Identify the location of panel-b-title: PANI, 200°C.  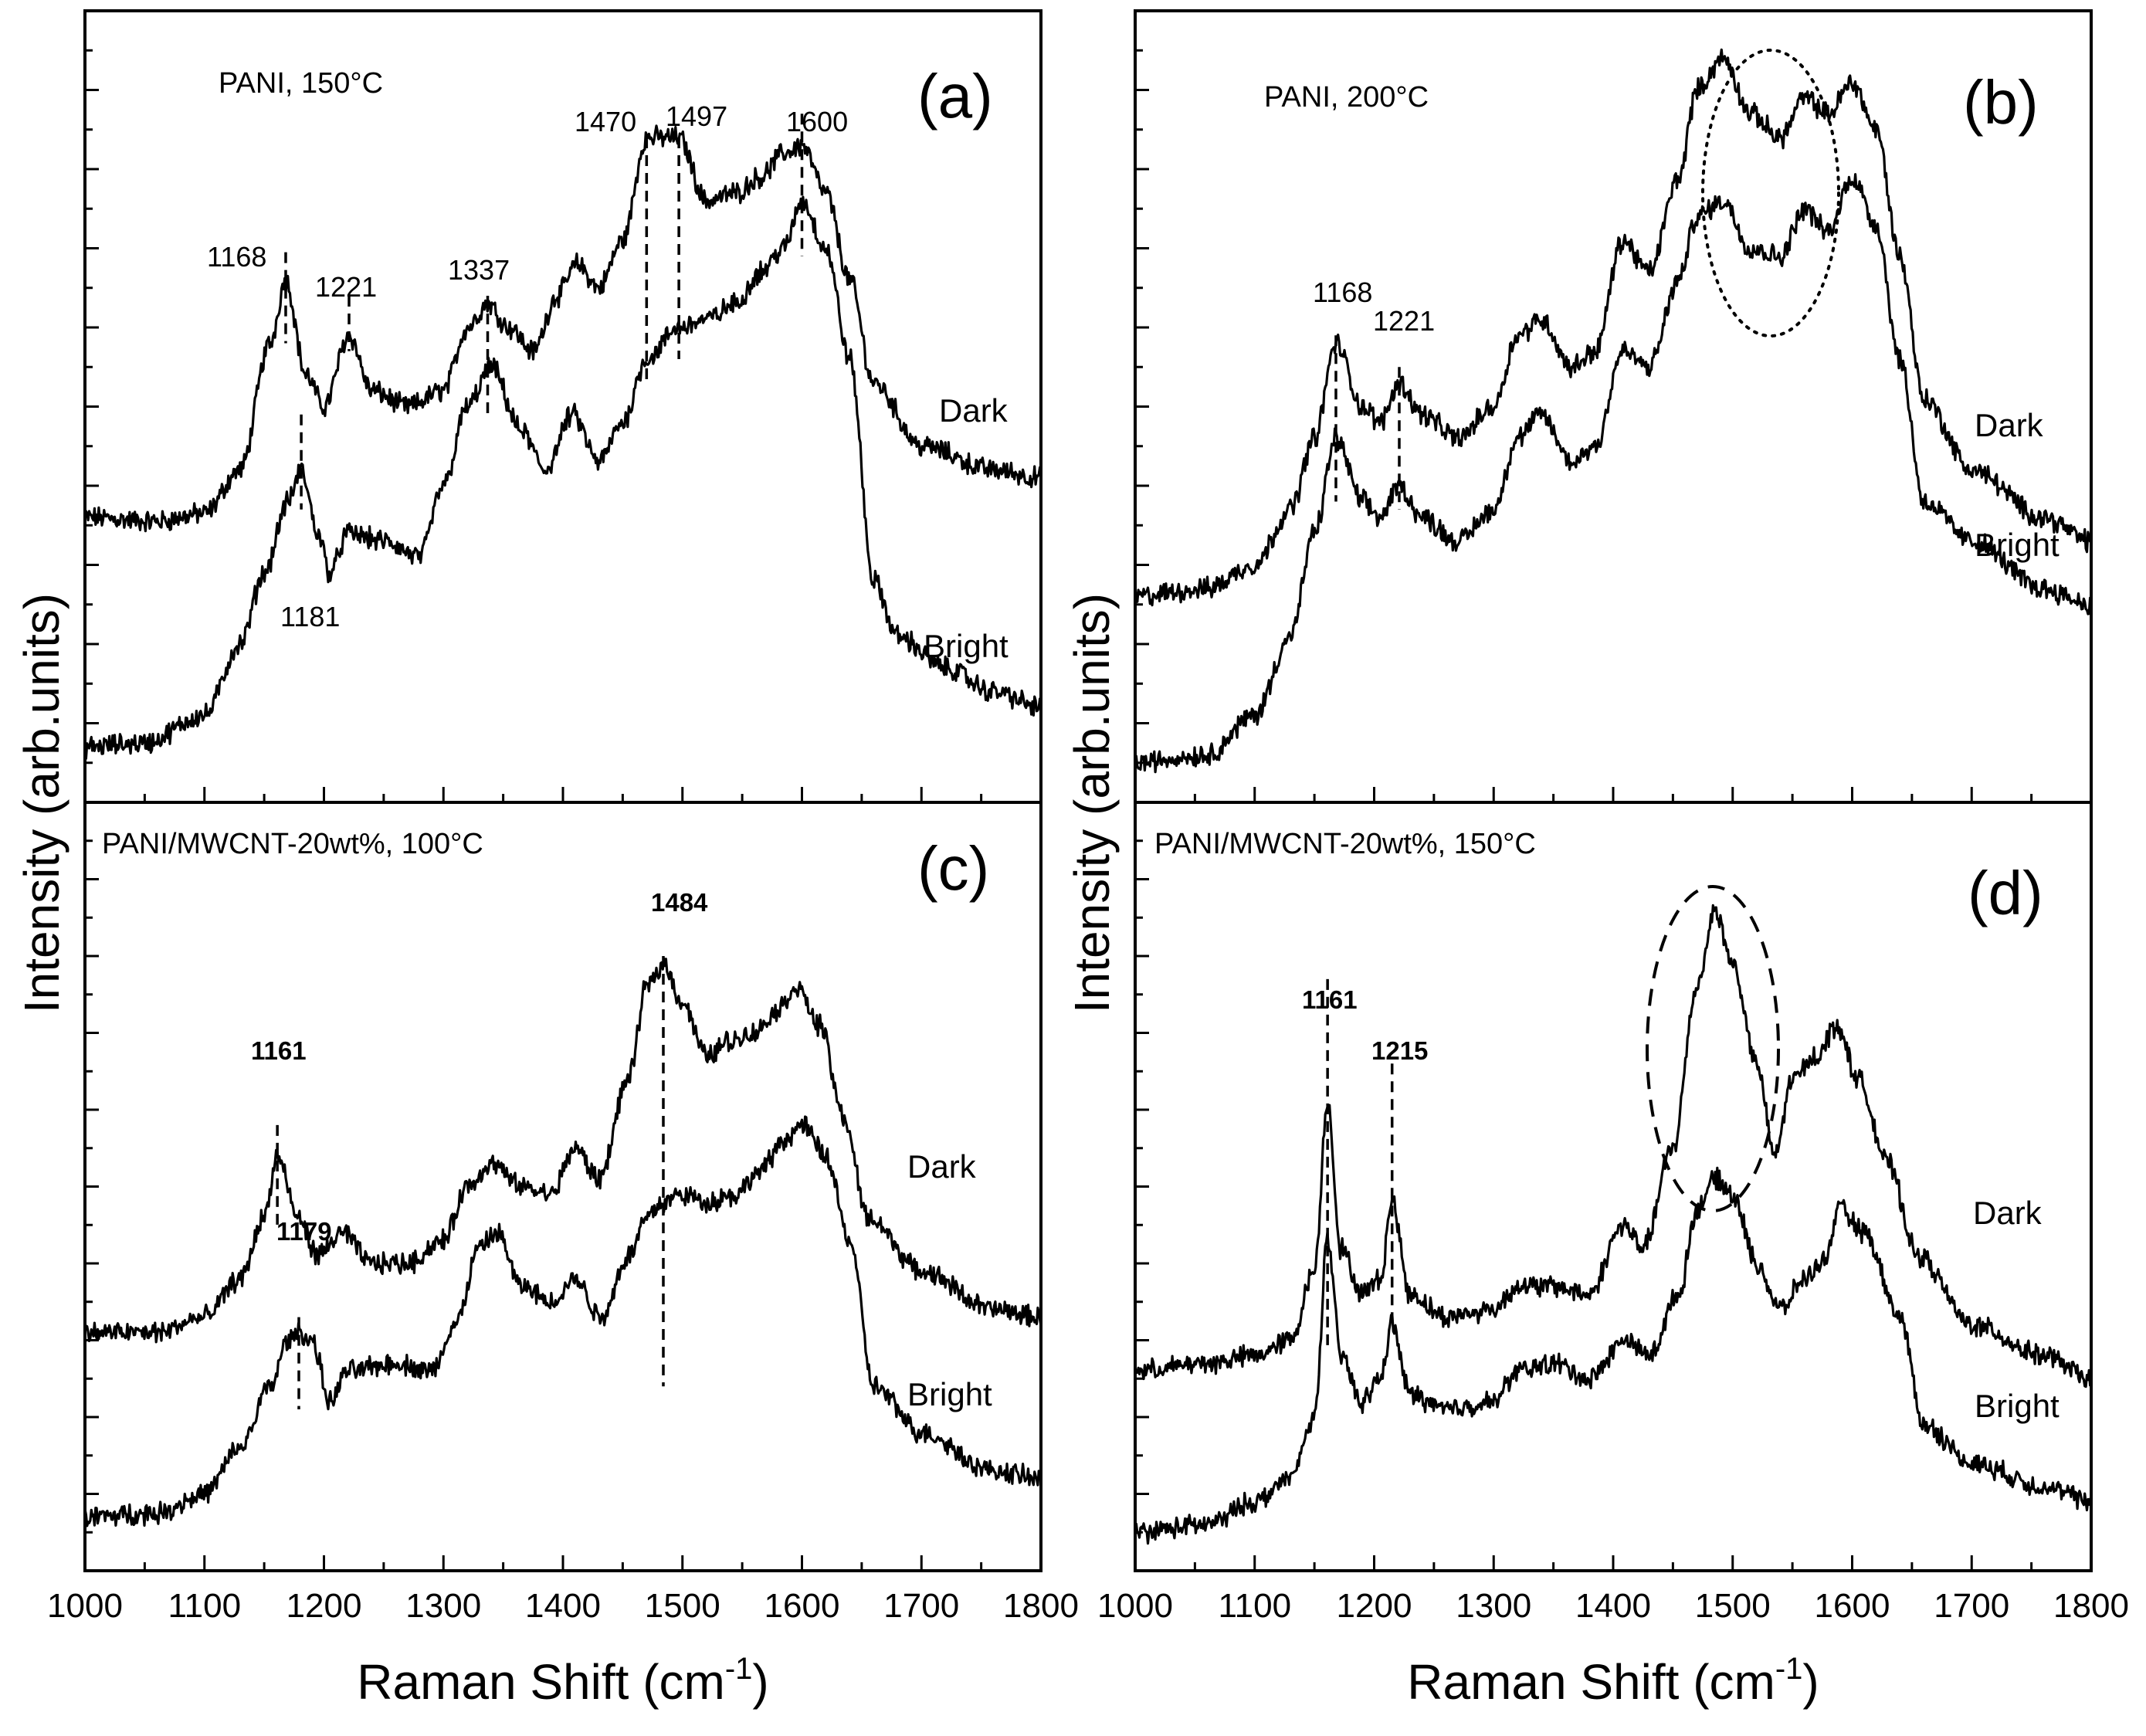
(1347, 97).